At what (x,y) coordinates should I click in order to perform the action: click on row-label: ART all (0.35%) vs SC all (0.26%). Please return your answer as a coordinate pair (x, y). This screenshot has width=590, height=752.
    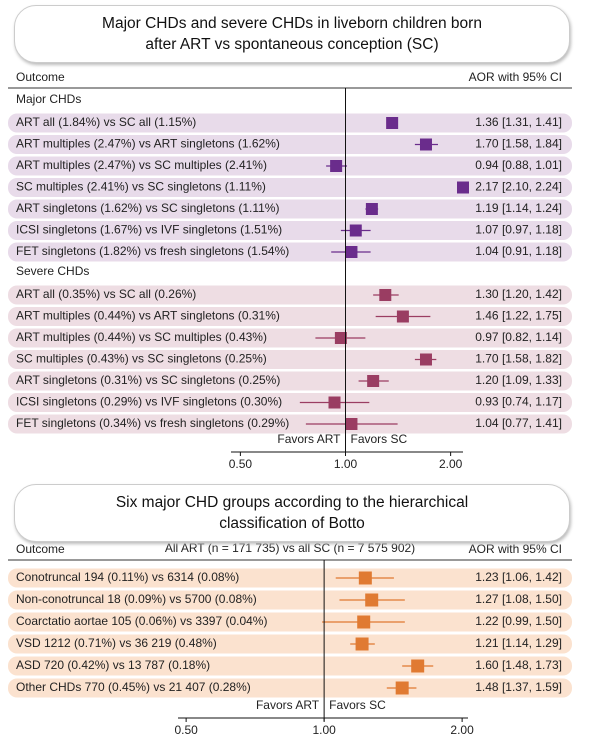
    Looking at the image, I should click on (106, 294).